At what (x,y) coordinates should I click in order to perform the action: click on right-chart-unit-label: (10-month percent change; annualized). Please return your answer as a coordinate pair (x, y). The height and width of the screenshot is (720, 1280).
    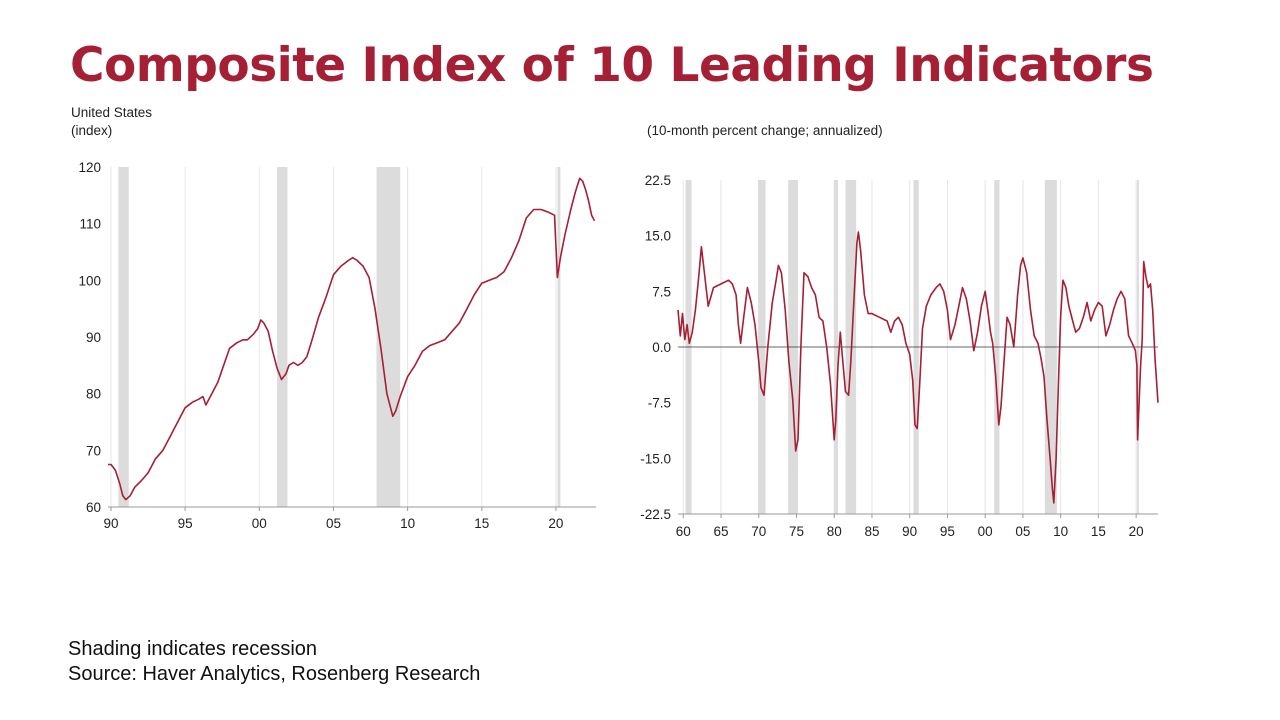
    Looking at the image, I should click on (765, 130).